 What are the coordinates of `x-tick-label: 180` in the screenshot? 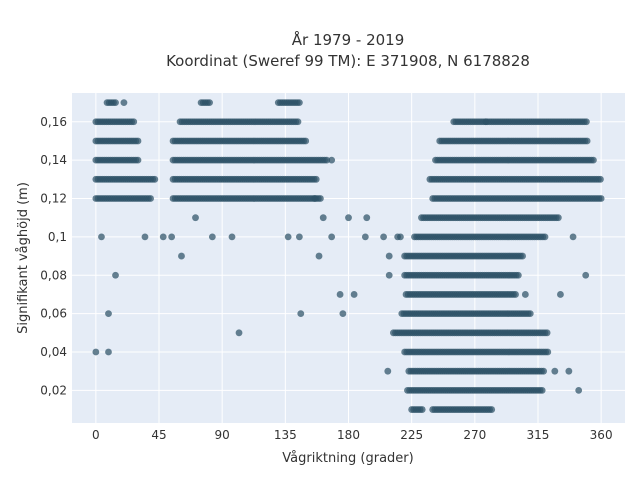 It's located at (348, 435).